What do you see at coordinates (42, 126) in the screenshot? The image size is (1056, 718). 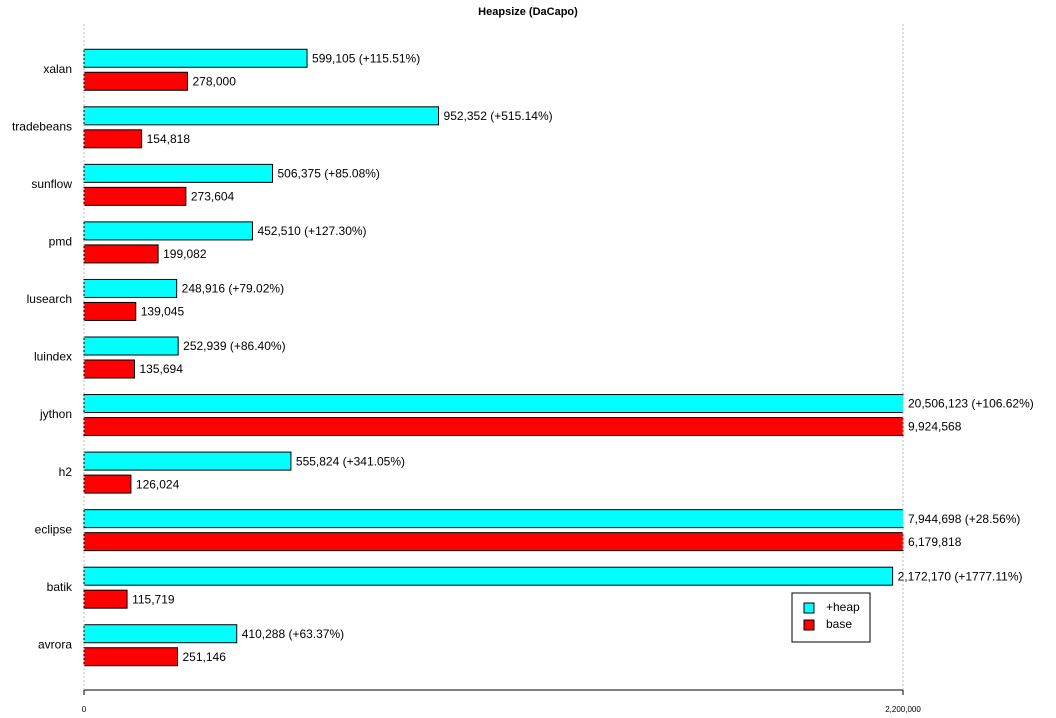 I see `y-tick-label: tradebeans` at bounding box center [42, 126].